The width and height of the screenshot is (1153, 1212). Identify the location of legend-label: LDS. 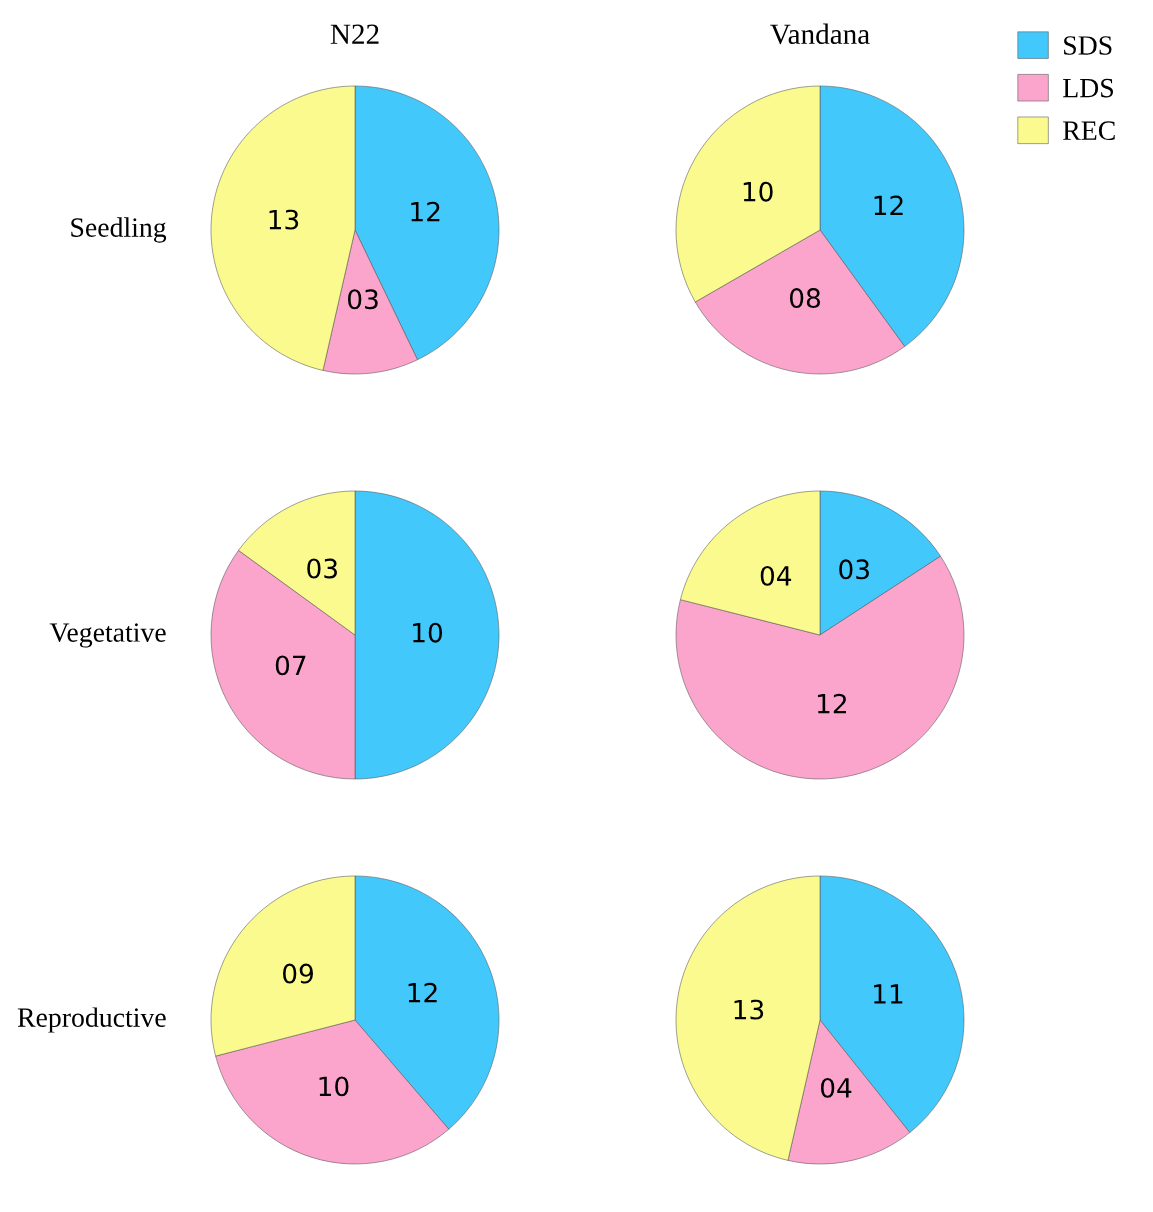
(1088, 88).